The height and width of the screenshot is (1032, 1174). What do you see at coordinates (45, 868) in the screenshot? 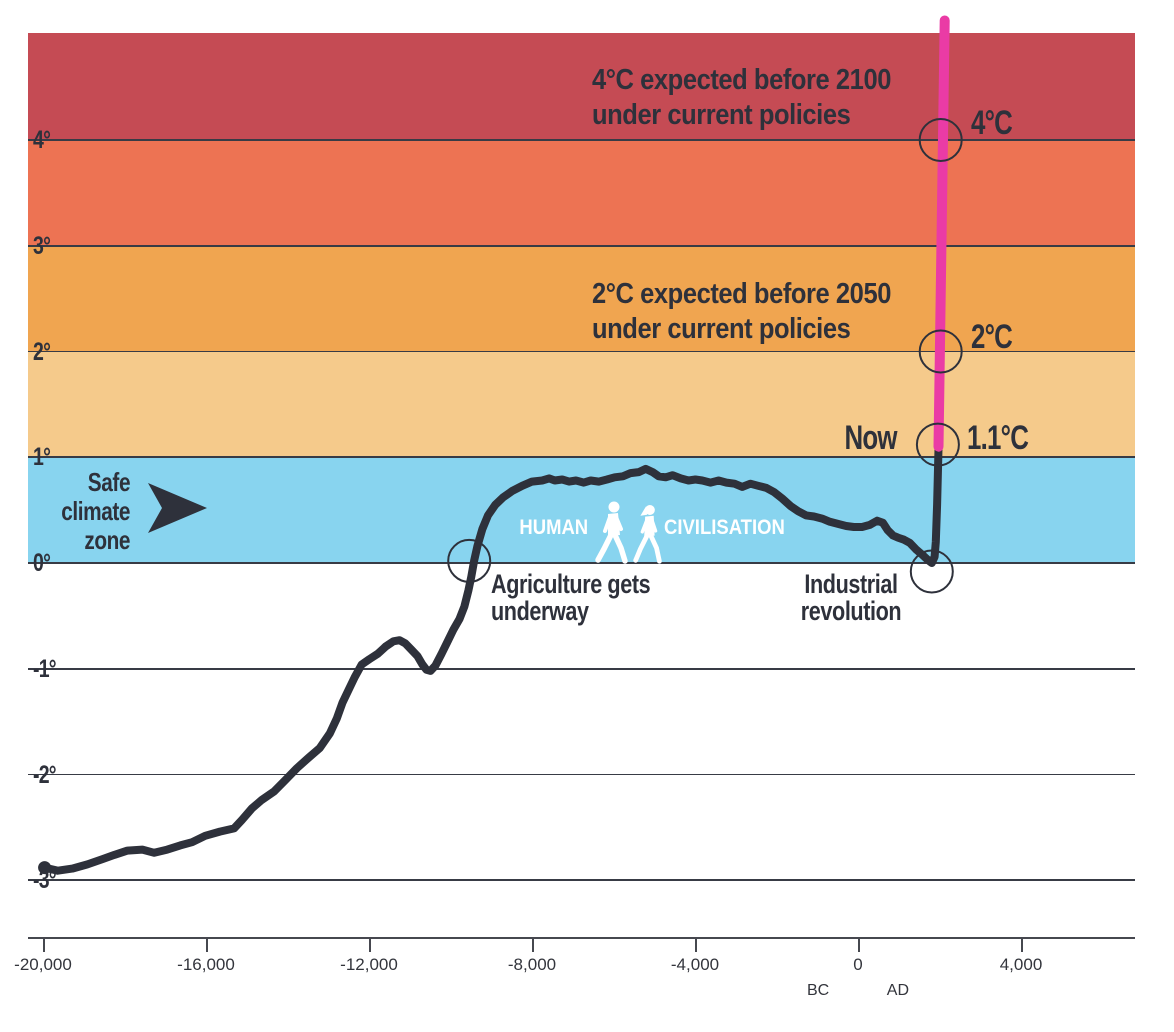
I see `series-start-dot` at bounding box center [45, 868].